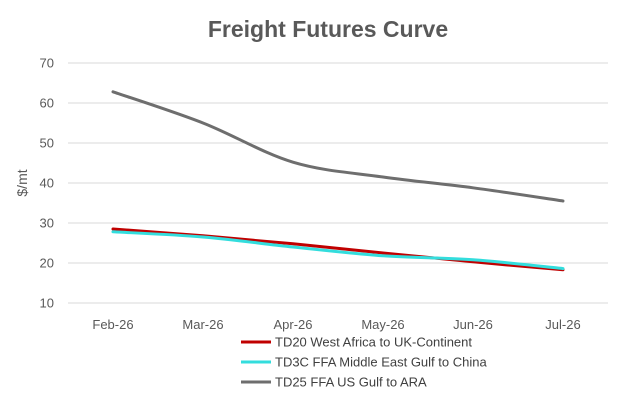 This screenshot has height=403, width=641. What do you see at coordinates (112, 324) in the screenshot?
I see `x-tick-label: Feb-26` at bounding box center [112, 324].